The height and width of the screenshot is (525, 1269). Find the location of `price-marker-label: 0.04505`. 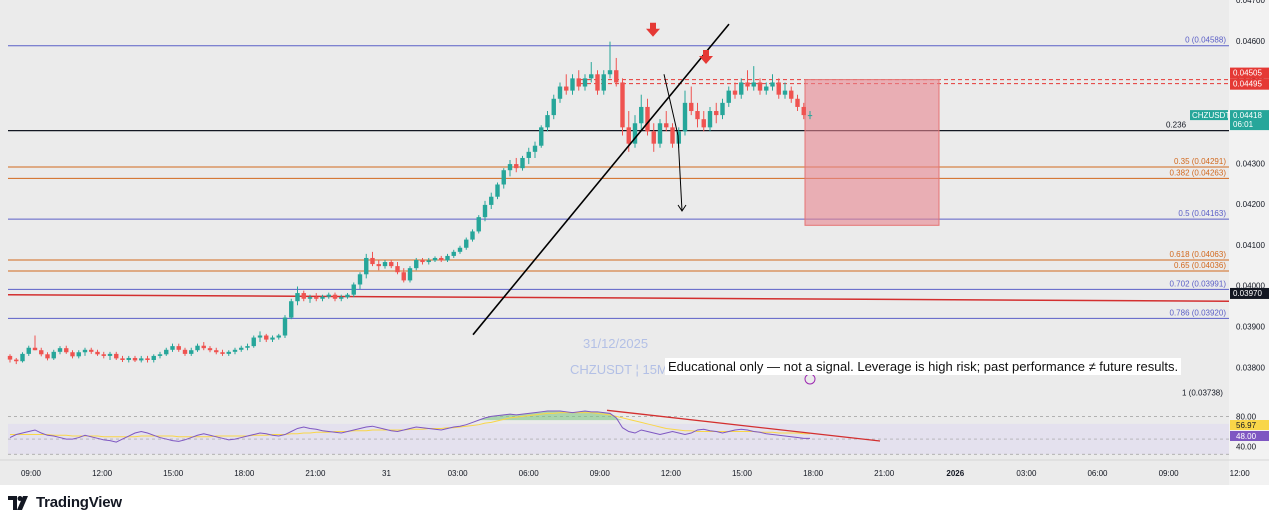

price-marker-label: 0.04505 is located at coordinates (1247, 73).